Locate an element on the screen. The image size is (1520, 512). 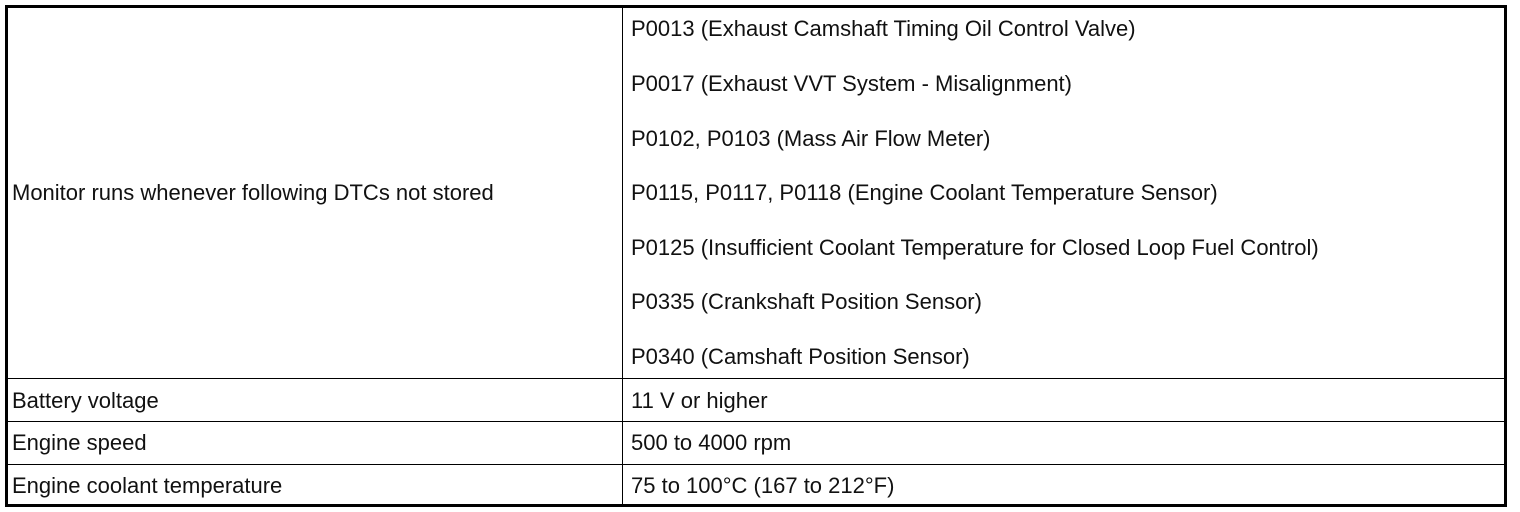
row-label: Engine speed is located at coordinates (79, 442).